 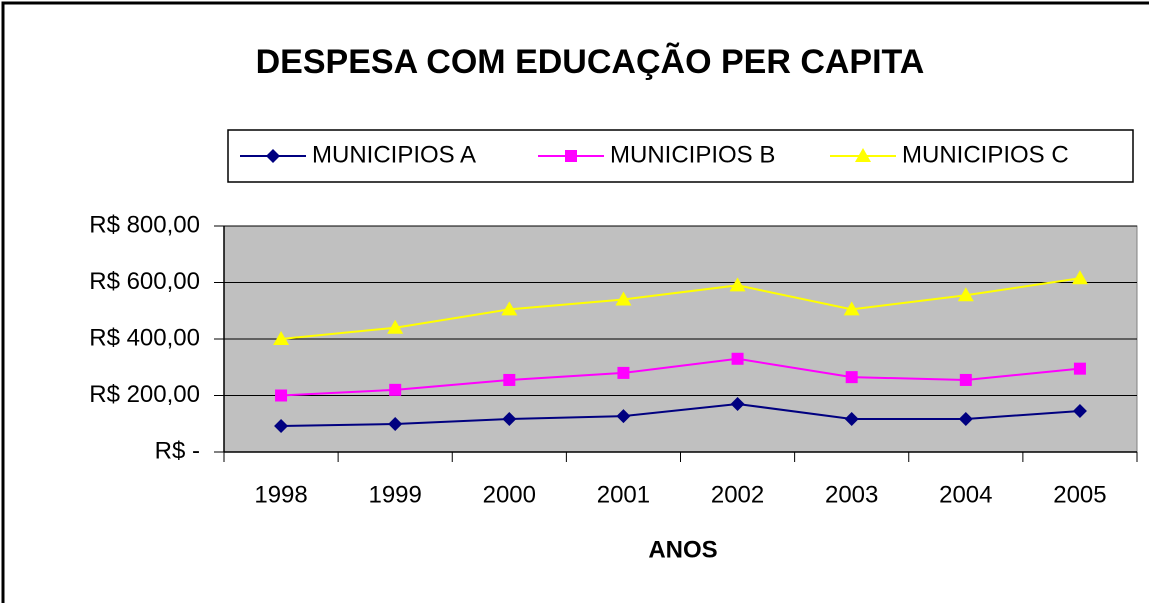 I want to click on x-tick-label: 2001, so click(x=623, y=494).